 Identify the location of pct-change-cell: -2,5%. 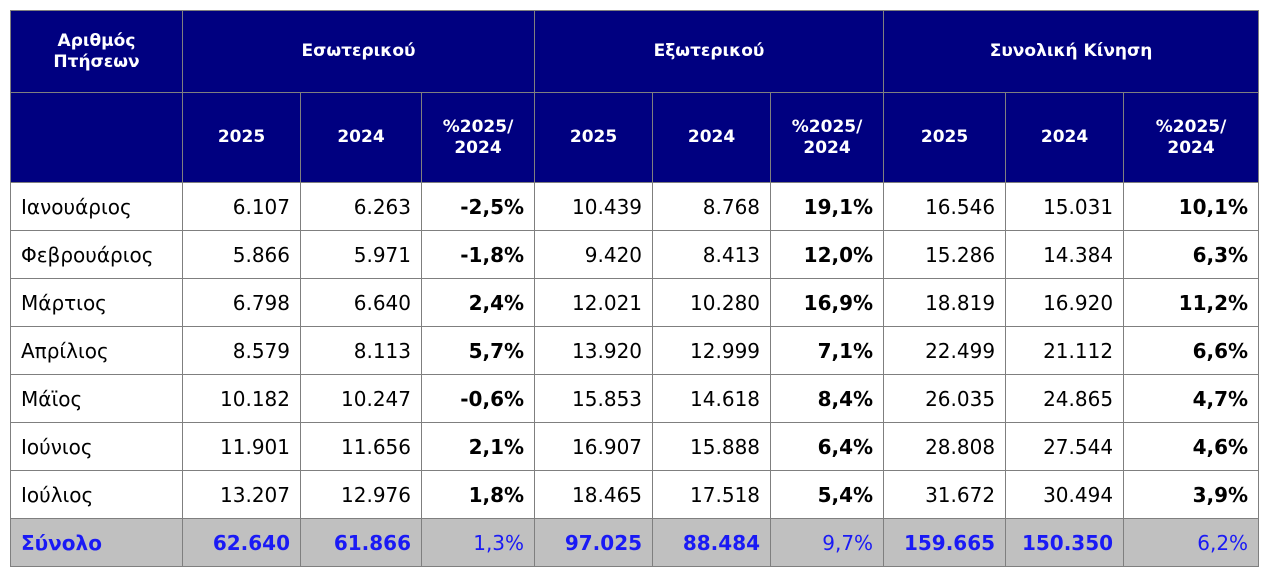
(478, 206).